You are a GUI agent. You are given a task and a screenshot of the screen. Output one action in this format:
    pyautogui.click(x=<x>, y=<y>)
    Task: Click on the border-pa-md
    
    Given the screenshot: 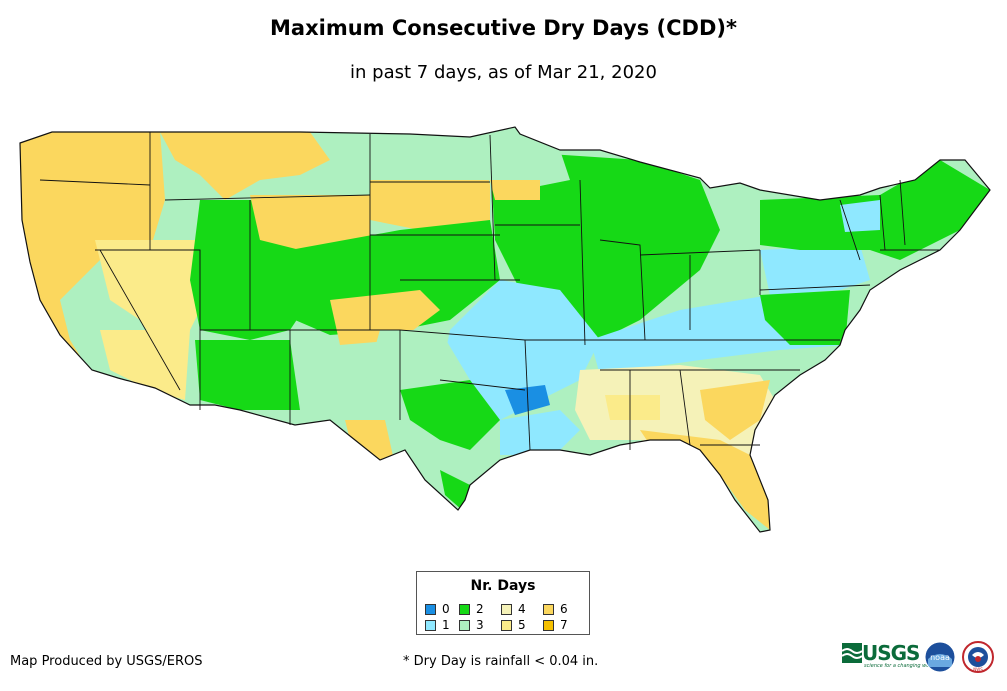 What is the action you would take?
    pyautogui.click(x=815, y=287)
    